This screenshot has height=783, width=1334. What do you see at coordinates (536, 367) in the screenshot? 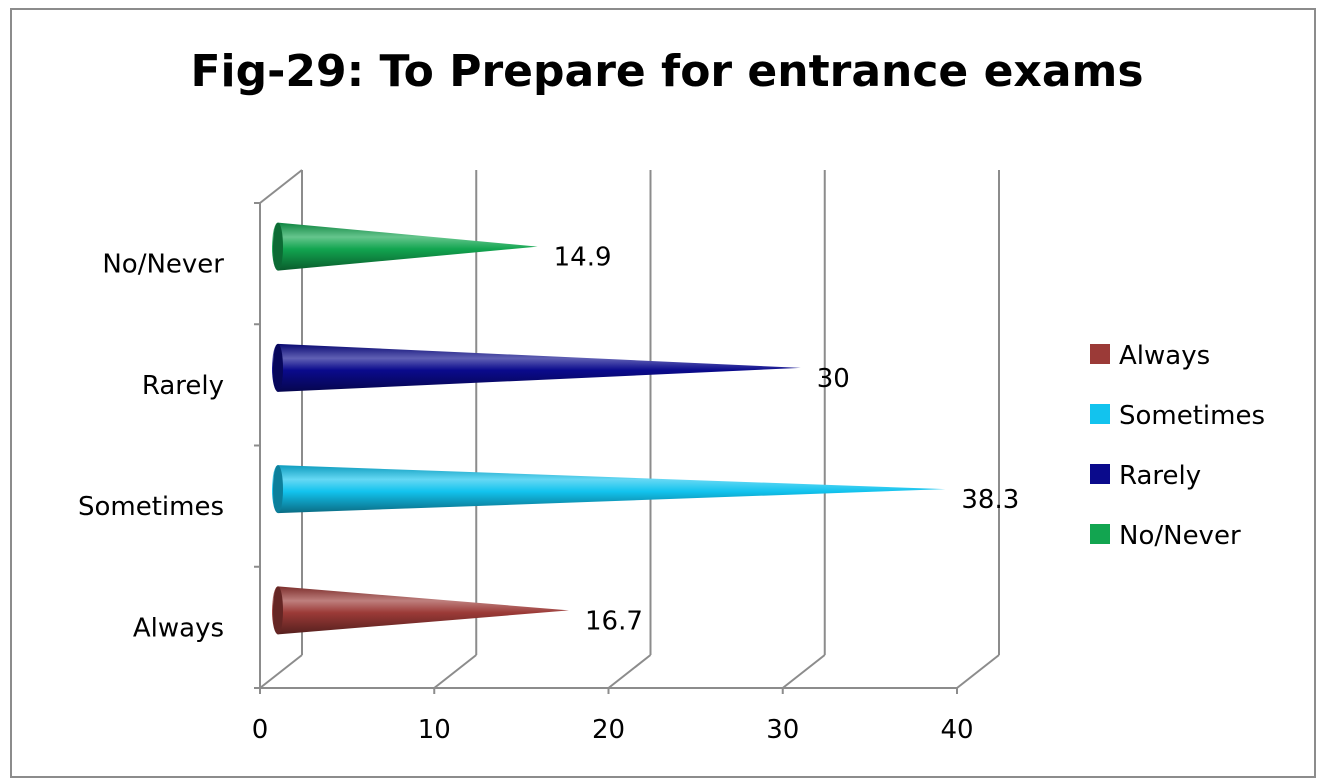
I see `cone-bar-rarely` at bounding box center [536, 367].